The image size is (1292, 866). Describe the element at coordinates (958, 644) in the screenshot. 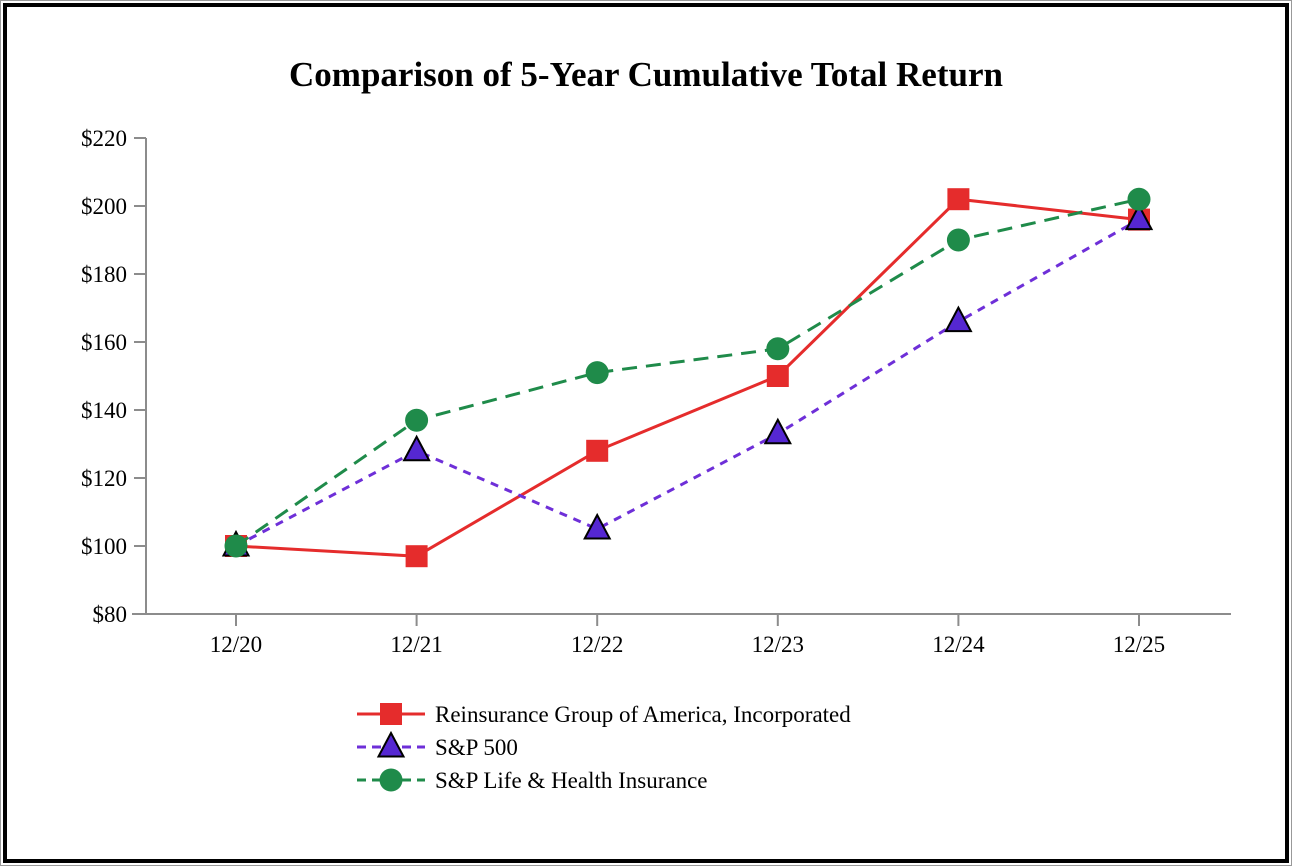

I see `x-tick-label: 12/24` at that location.